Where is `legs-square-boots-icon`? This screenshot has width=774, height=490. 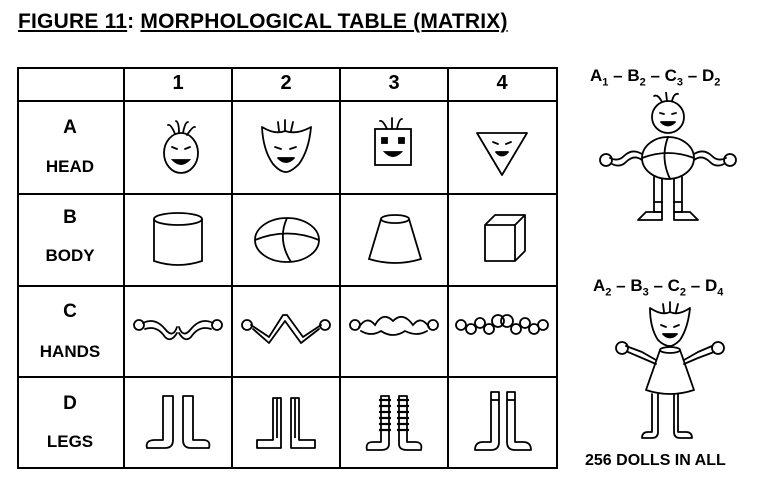
legs-square-boots-icon is located at coordinates (286, 423).